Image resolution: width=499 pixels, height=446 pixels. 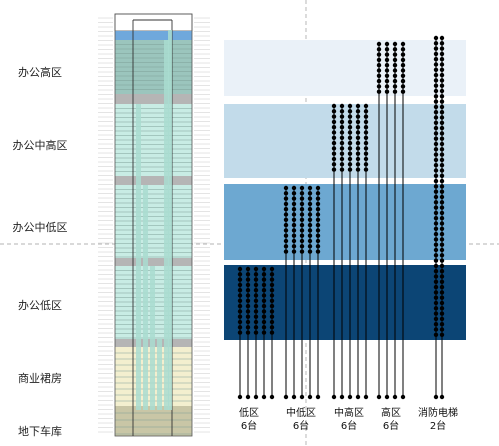 What do you see at coordinates (302, 292) in the screenshot?
I see `elevator-group-midlow` at bounding box center [302, 292].